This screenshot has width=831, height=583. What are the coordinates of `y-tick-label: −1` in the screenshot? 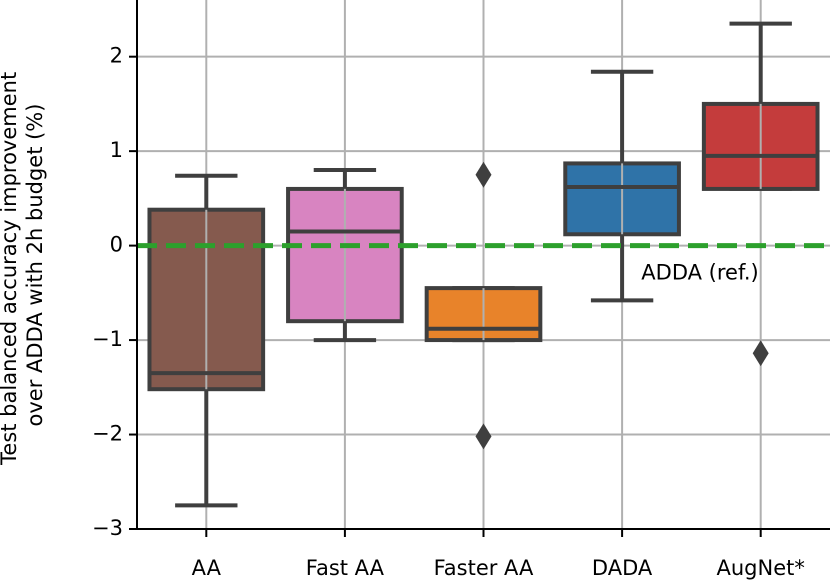 It's located at (107, 339).